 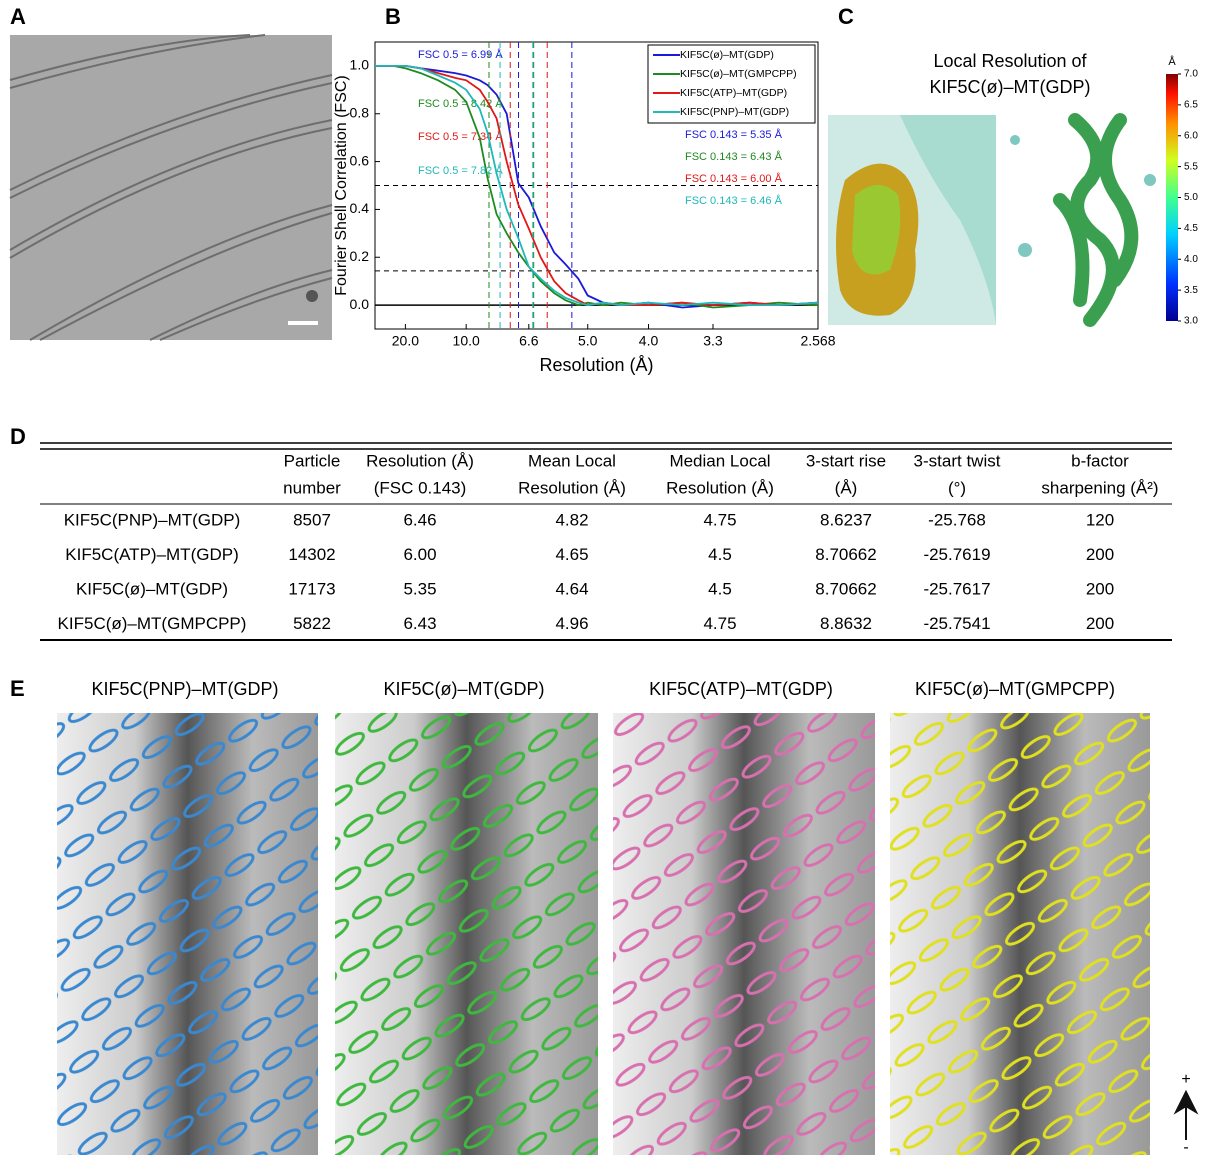 What do you see at coordinates (1191, 290) in the screenshot?
I see `colorbar-tick-label: 3.5` at bounding box center [1191, 290].